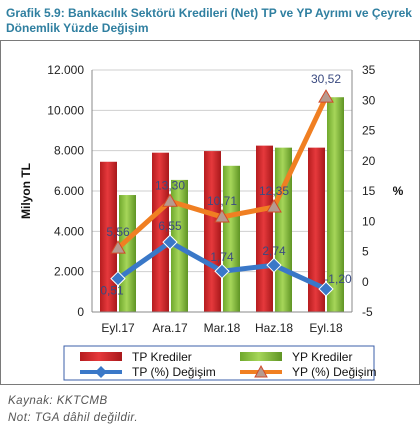 Image resolution: width=420 pixels, height=429 pixels. What do you see at coordinates (367, 312) in the screenshot?
I see `y2-tick-label: -5` at bounding box center [367, 312].